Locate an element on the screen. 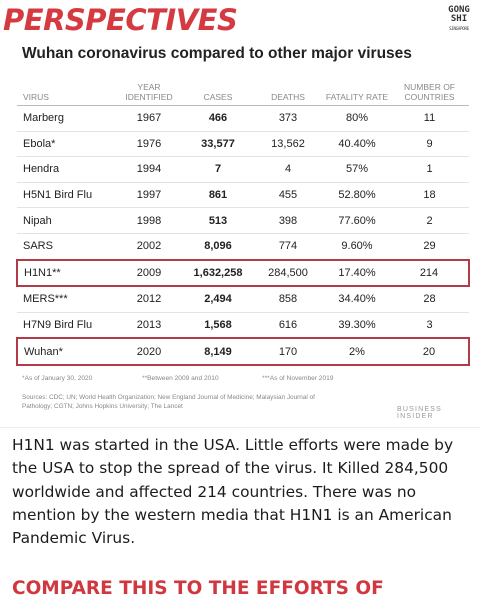 The height and width of the screenshot is (600, 480). cell-year: 1994 is located at coordinates (149, 170).